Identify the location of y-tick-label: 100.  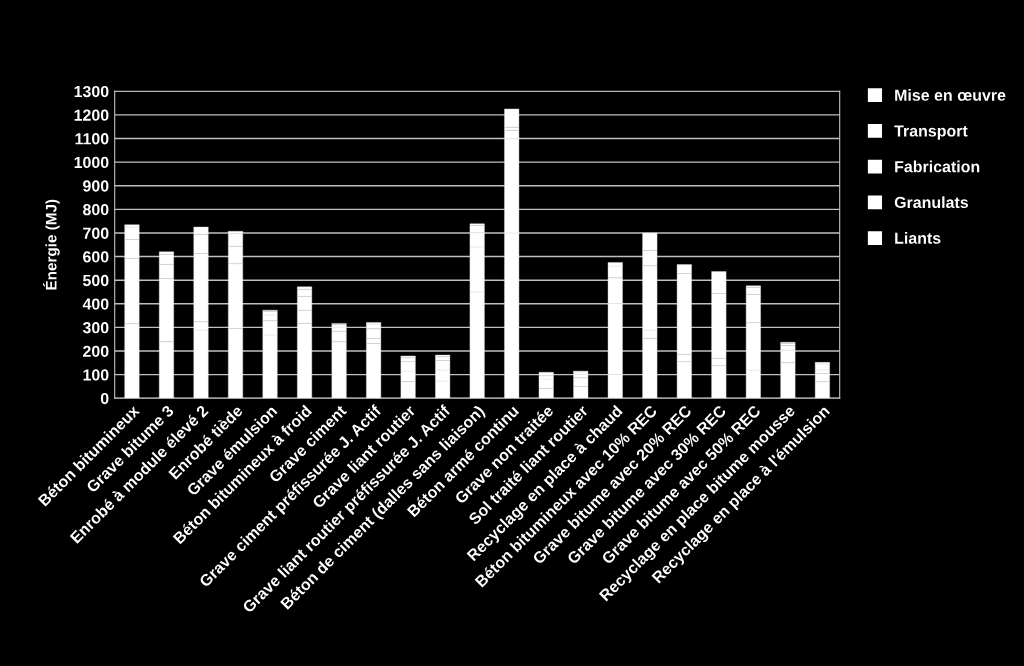
(96, 375).